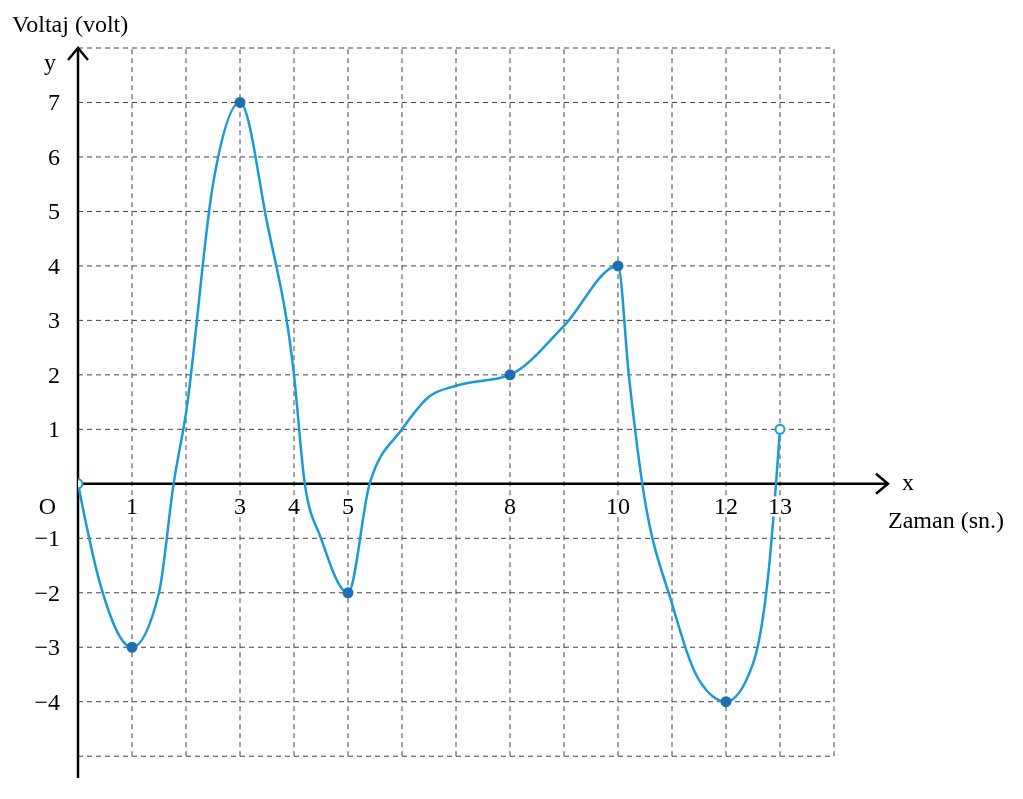  Describe the element at coordinates (132, 505) in the screenshot. I see `x-tick-label: 1` at that location.